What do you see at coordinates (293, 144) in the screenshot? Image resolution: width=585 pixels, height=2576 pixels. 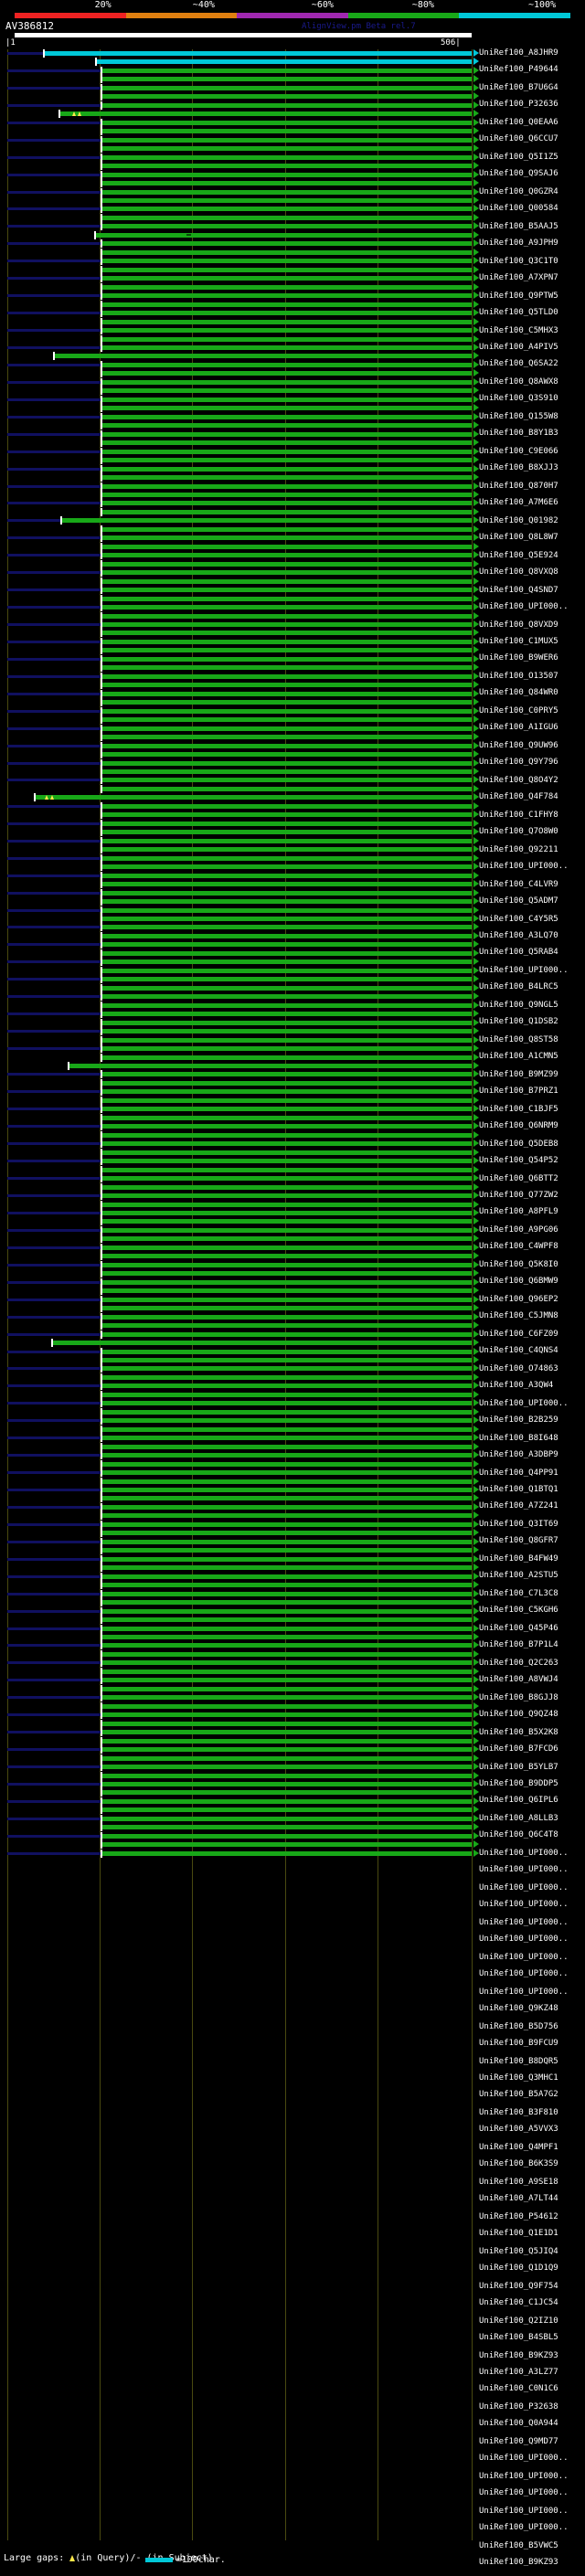 I see `hit-row: UniRef100_Q9SAJ6` at bounding box center [293, 144].